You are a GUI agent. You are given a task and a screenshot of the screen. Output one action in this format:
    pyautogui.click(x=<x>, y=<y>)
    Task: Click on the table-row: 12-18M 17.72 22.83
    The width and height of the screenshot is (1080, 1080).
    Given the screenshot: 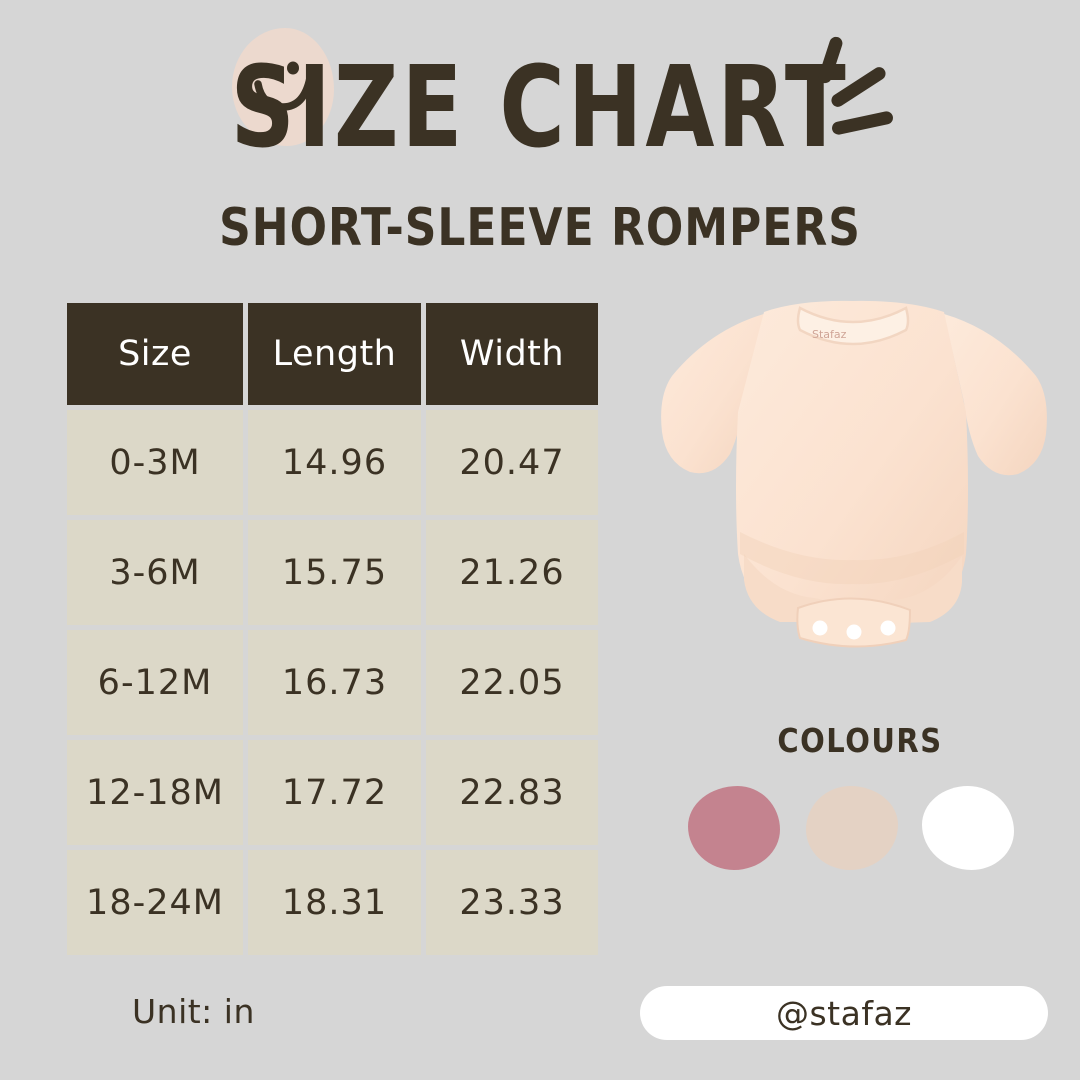 What is the action you would take?
    pyautogui.click(x=332, y=792)
    